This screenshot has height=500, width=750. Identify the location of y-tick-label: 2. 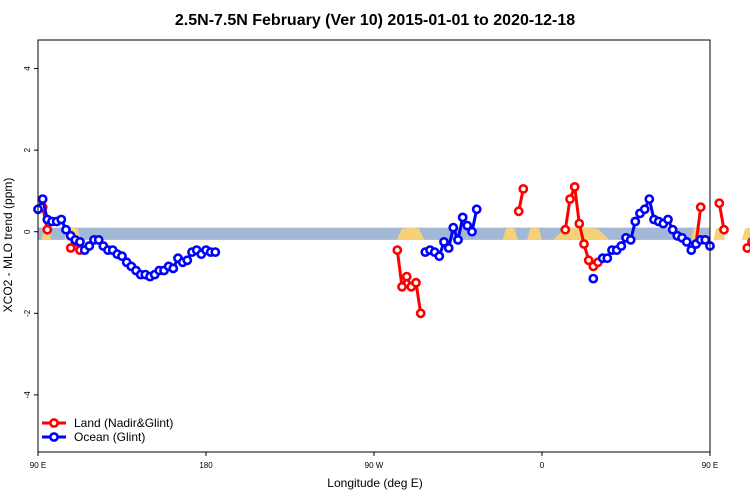
(27, 149).